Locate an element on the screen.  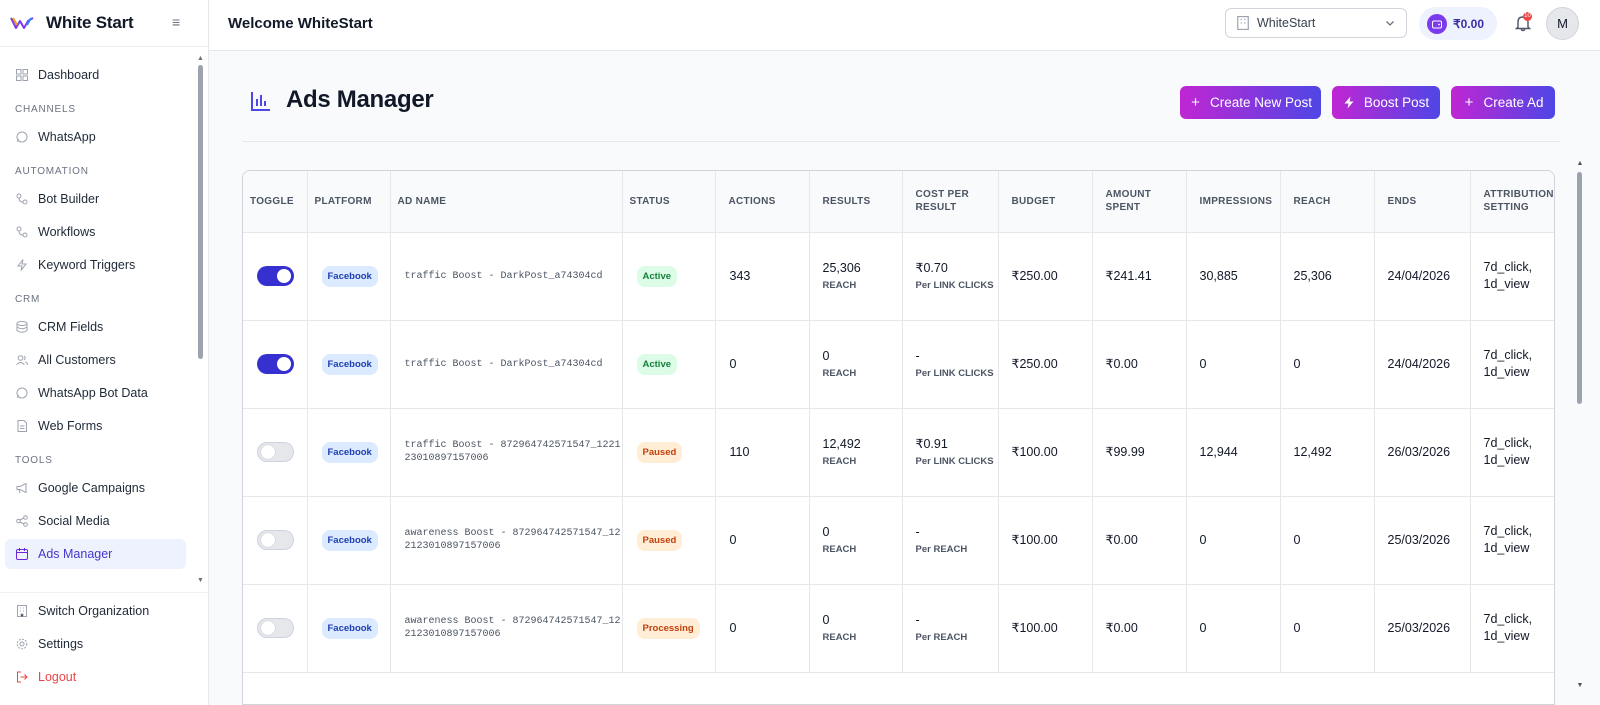
sidebar-item-dashboard: Dashboard is located at coordinates (95, 75).